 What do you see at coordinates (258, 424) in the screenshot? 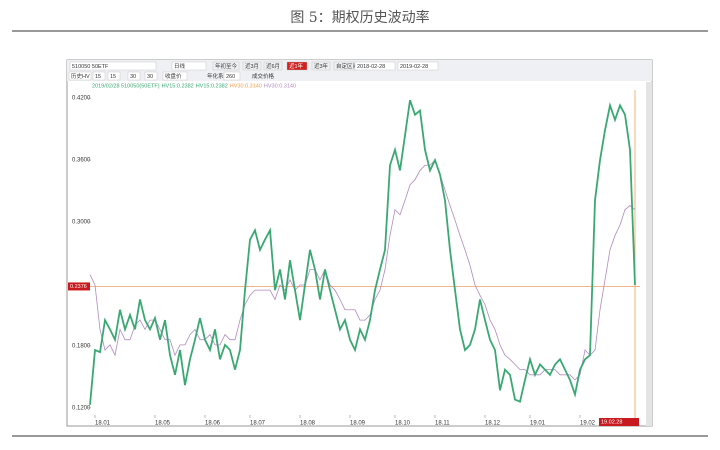
I see `x-tick-label: 18.07` at bounding box center [258, 424].